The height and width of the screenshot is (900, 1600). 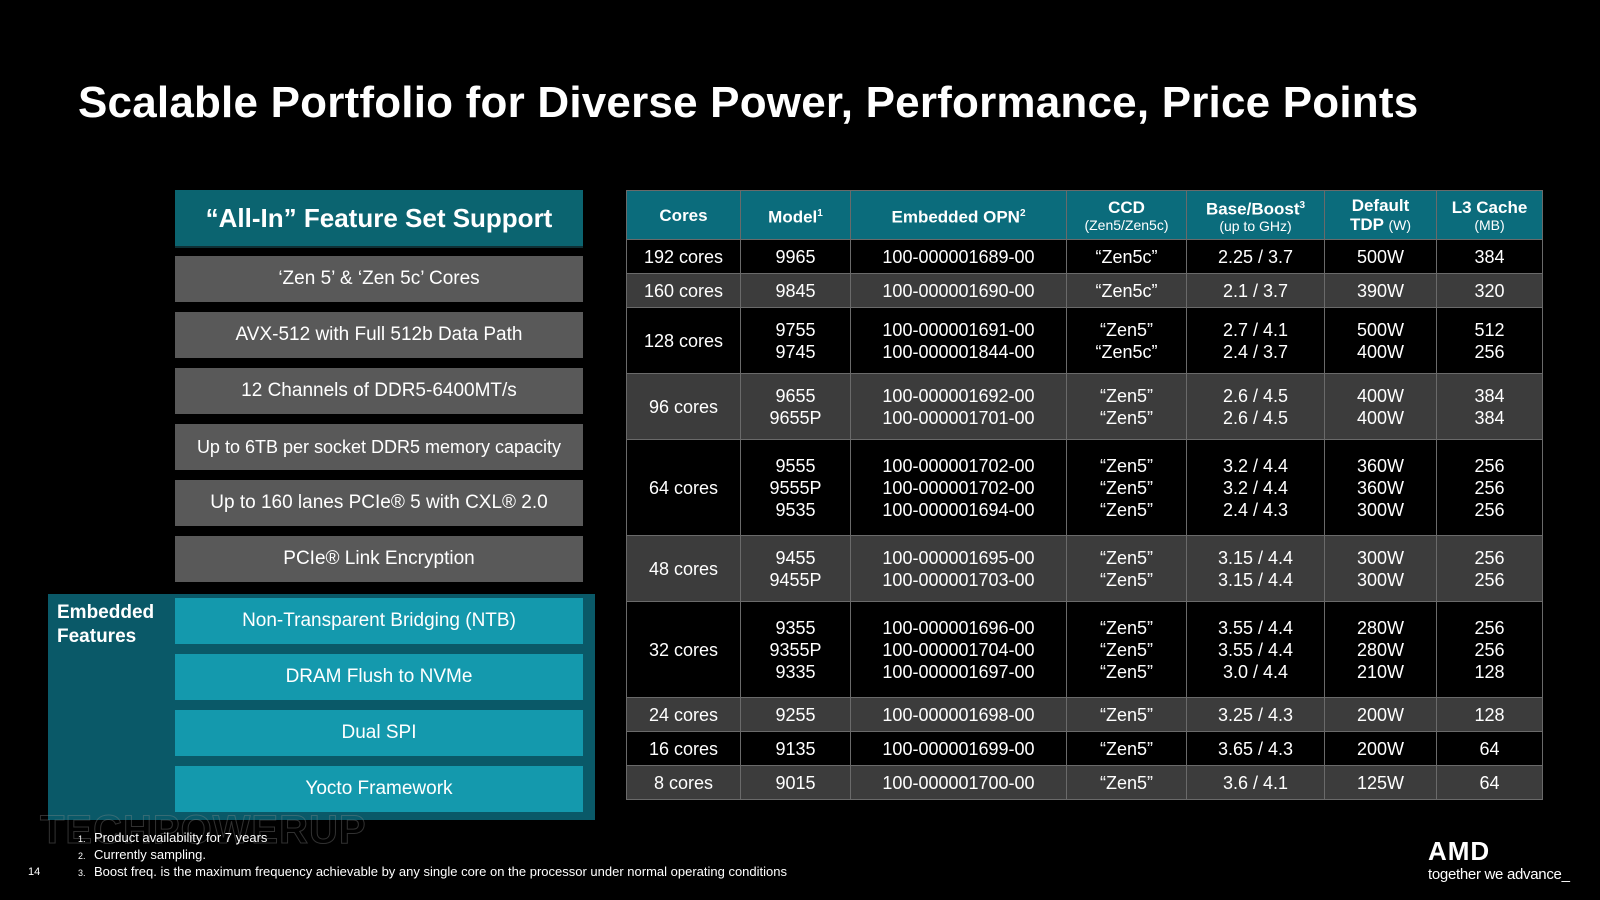 I want to click on opn-value: 100-000001844-00, so click(x=958, y=351).